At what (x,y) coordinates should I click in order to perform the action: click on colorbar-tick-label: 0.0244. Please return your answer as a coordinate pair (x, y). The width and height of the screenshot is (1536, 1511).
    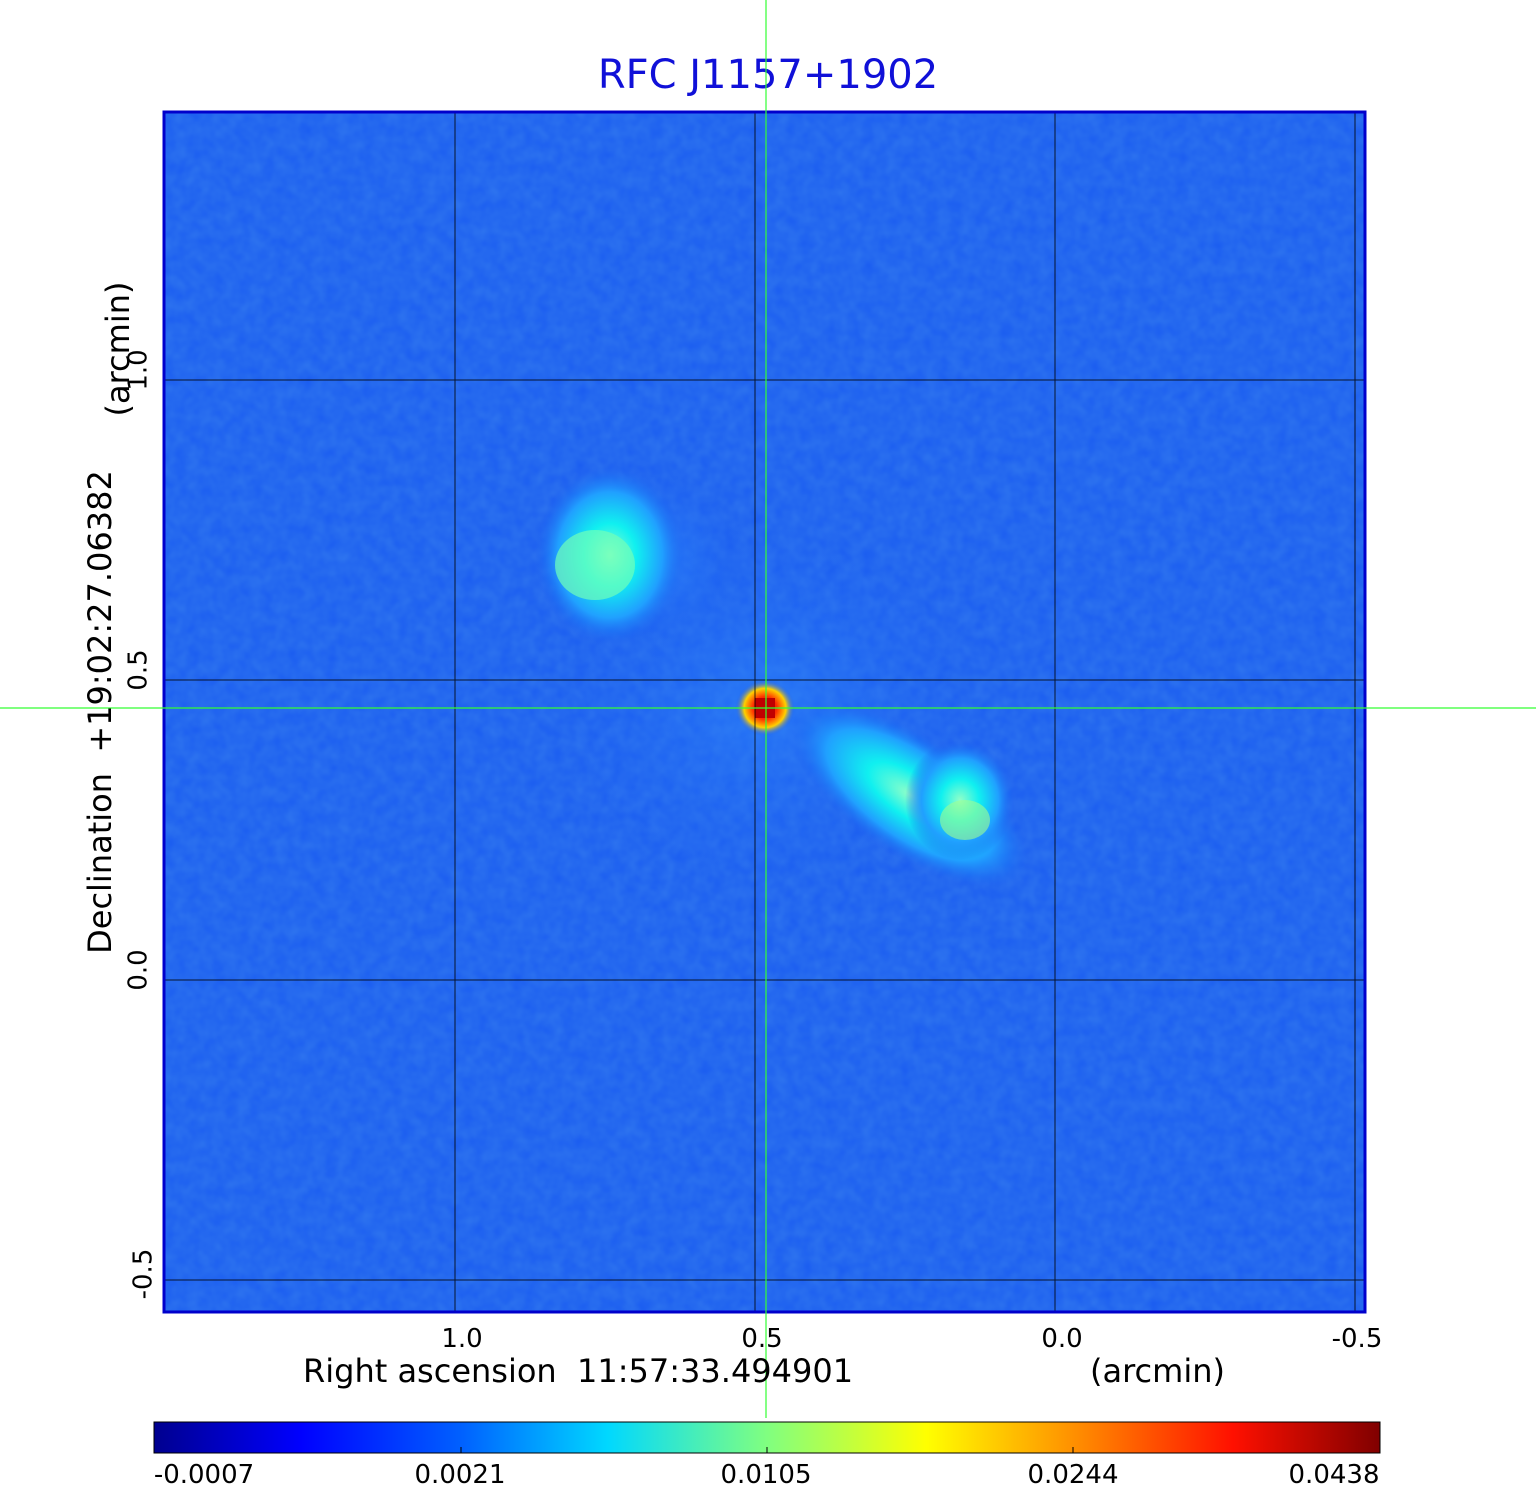
    Looking at the image, I should click on (1073, 1475).